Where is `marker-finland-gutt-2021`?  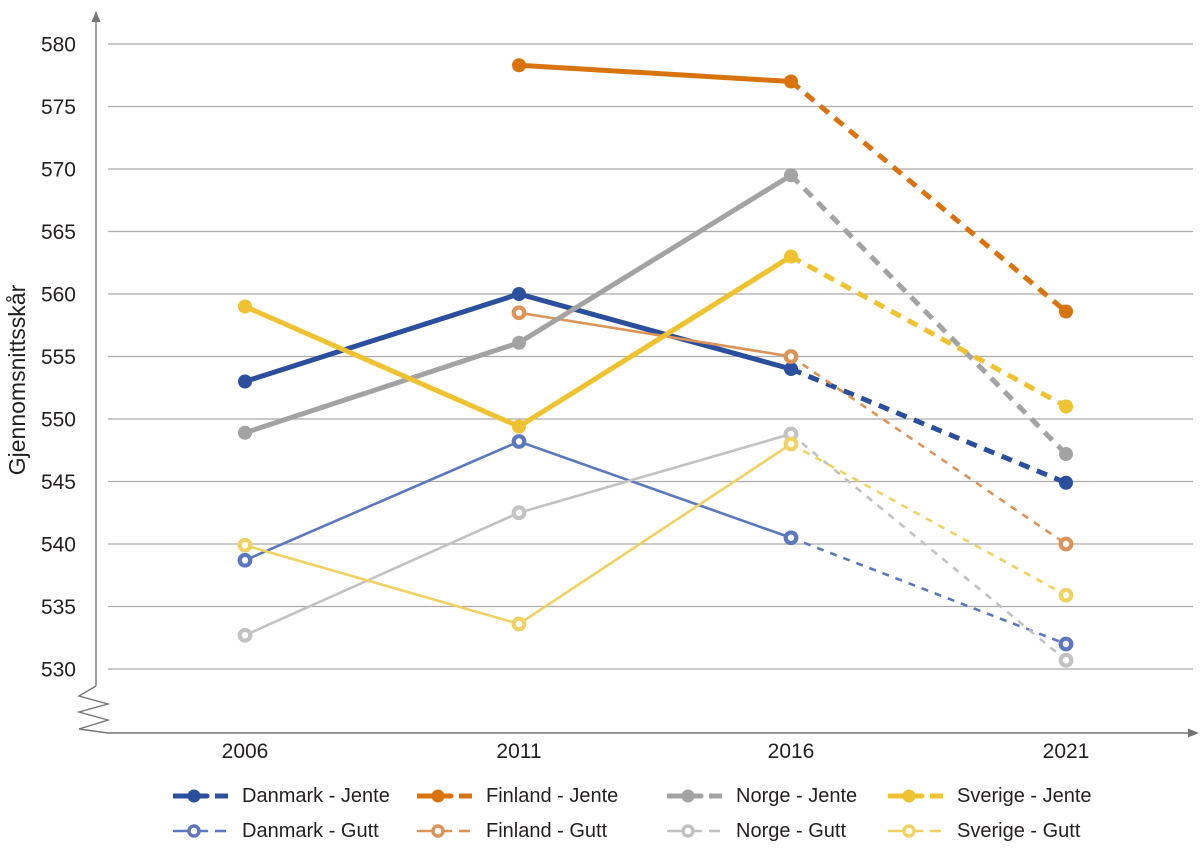 marker-finland-gutt-2021 is located at coordinates (1066, 544).